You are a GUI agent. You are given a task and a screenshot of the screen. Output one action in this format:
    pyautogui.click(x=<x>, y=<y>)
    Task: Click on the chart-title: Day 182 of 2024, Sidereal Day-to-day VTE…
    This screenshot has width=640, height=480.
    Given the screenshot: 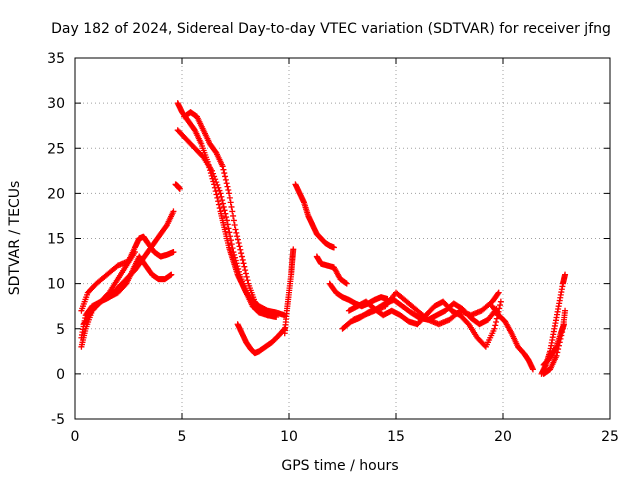 What is the action you would take?
    pyautogui.click(x=331, y=29)
    